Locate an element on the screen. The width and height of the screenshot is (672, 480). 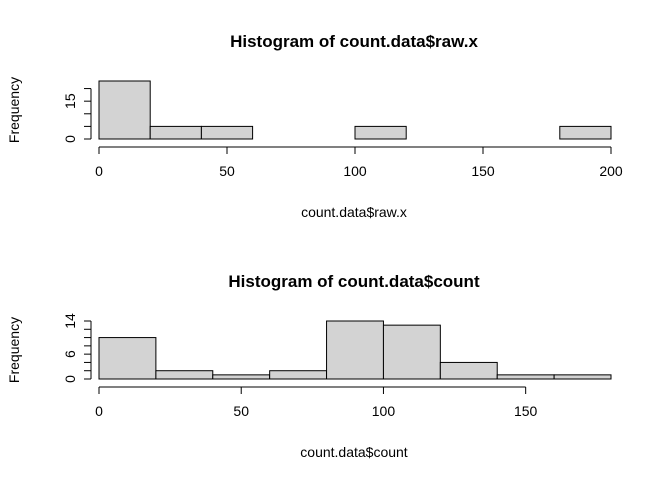
y-tick-label: 15 is located at coordinates (70, 101).